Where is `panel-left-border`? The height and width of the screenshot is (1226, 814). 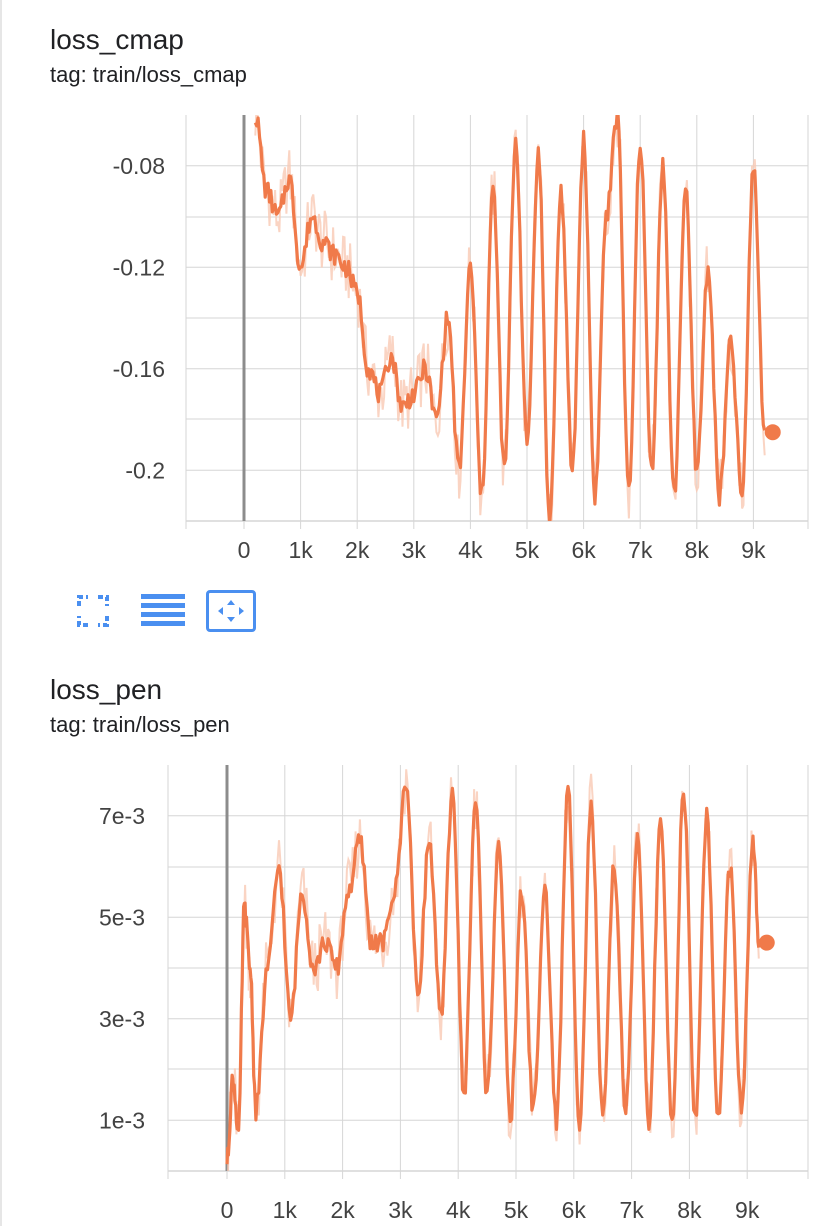 panel-left-border is located at coordinates (1, 613).